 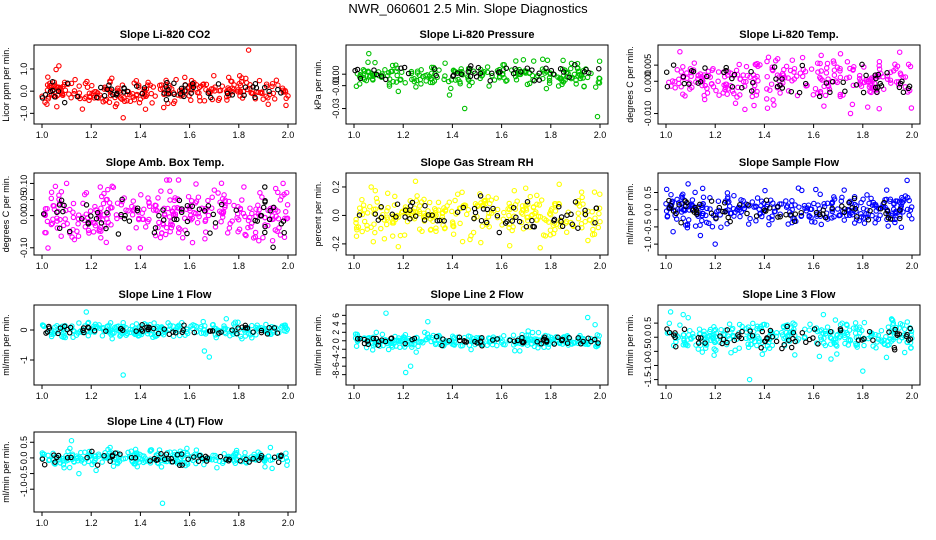 I want to click on chart-title: Slope Li-820 Temp., so click(x=788, y=35).